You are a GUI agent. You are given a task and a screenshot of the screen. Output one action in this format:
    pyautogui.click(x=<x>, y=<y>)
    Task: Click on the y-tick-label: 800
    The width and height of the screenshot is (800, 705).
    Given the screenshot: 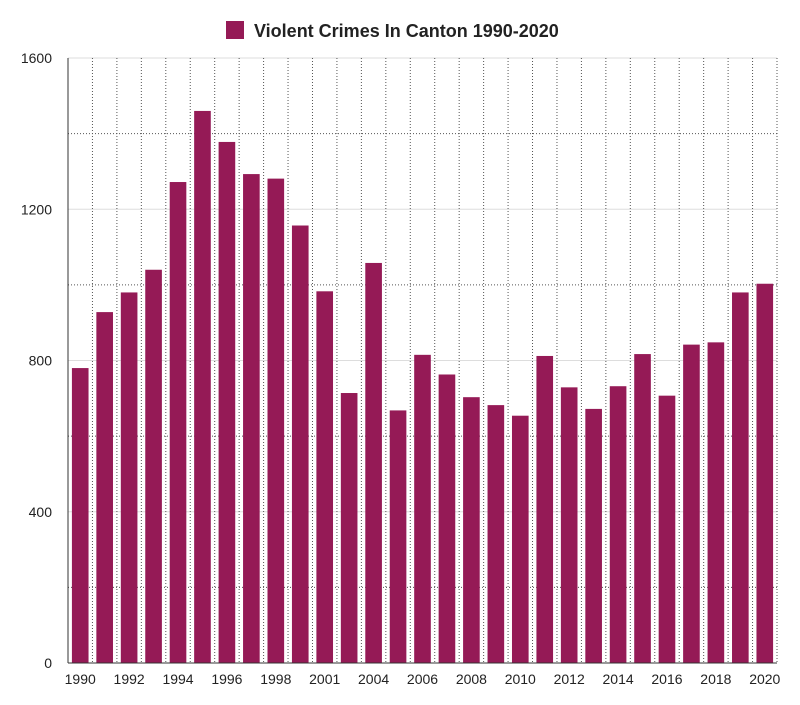 What is the action you would take?
    pyautogui.click(x=41, y=361)
    